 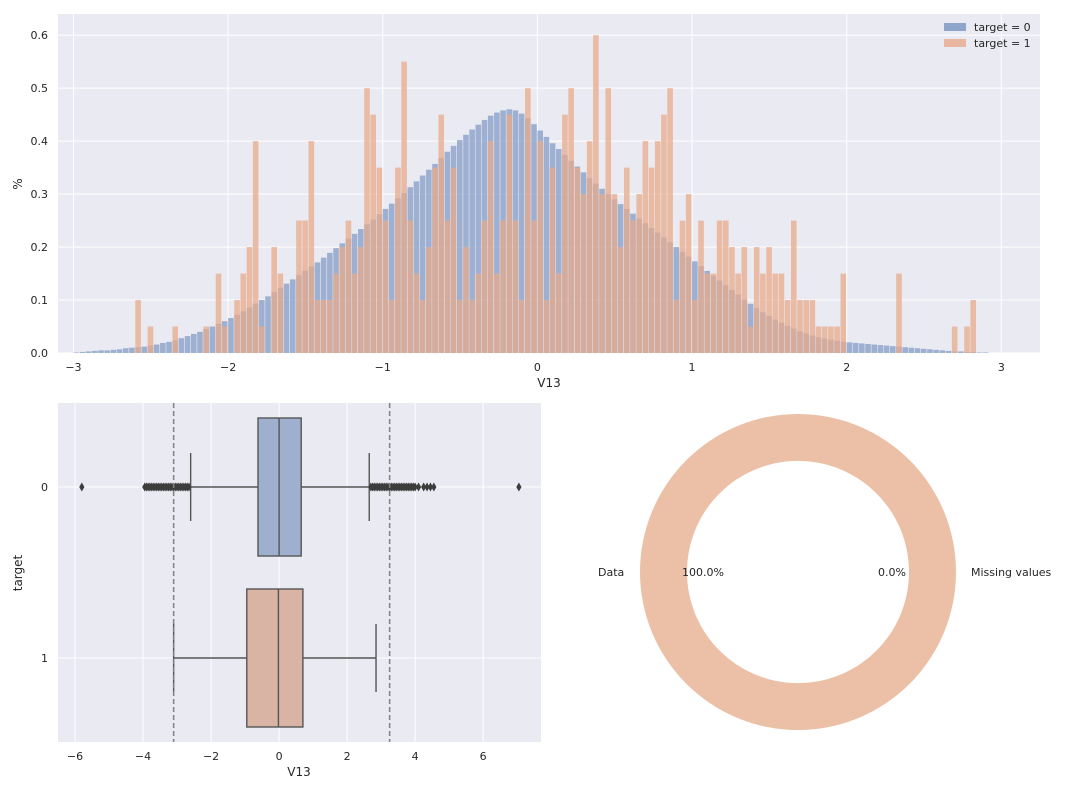 What do you see at coordinates (548, 383) in the screenshot?
I see `histogram-x-axis-label: V13` at bounding box center [548, 383].